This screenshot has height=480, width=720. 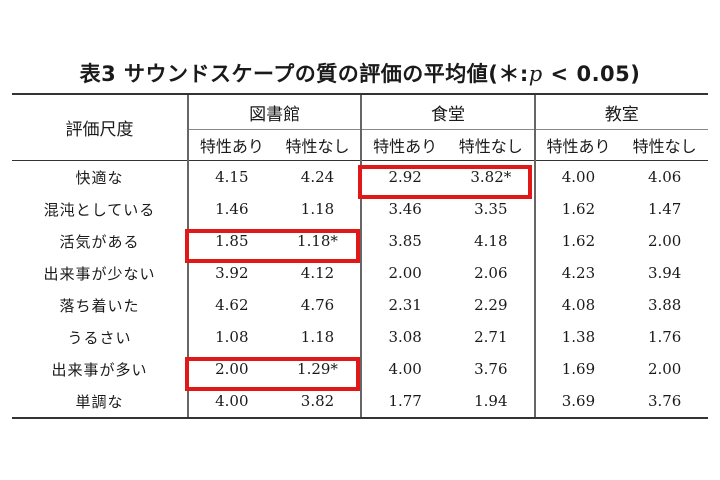 I want to click on header-group-cafeteria: 食堂, so click(x=447, y=111).